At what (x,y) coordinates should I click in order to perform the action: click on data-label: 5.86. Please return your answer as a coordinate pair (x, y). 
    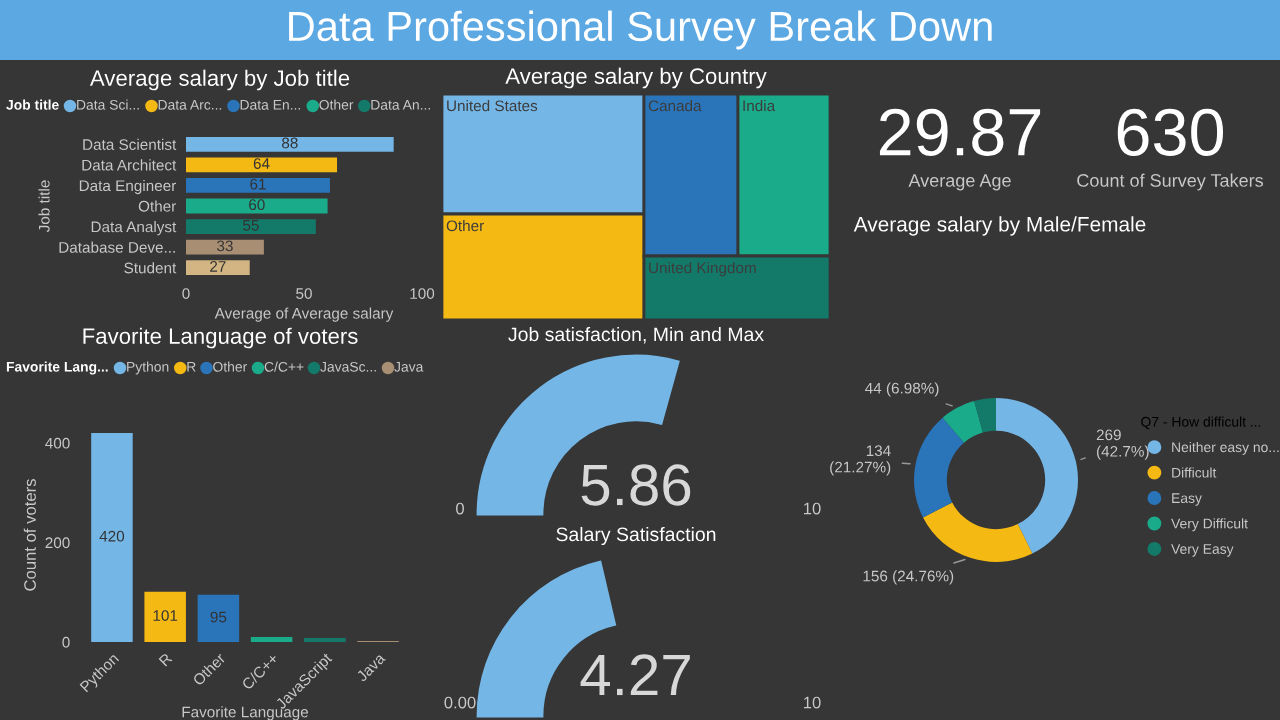
    Looking at the image, I should click on (636, 485).